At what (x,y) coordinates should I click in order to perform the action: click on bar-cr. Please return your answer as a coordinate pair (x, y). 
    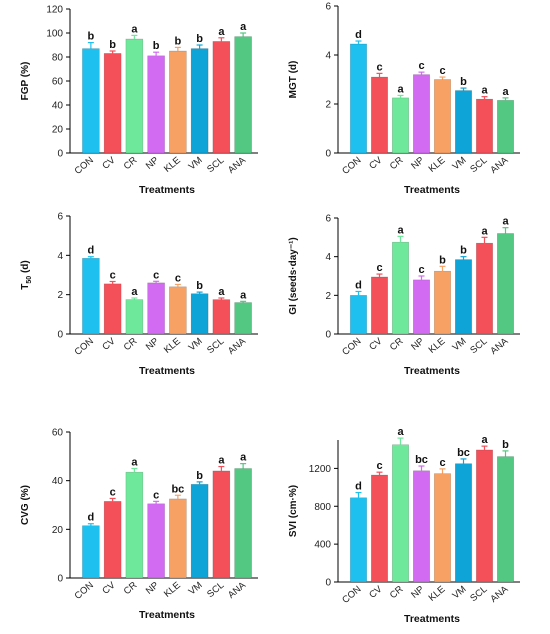
    Looking at the image, I should click on (134, 317).